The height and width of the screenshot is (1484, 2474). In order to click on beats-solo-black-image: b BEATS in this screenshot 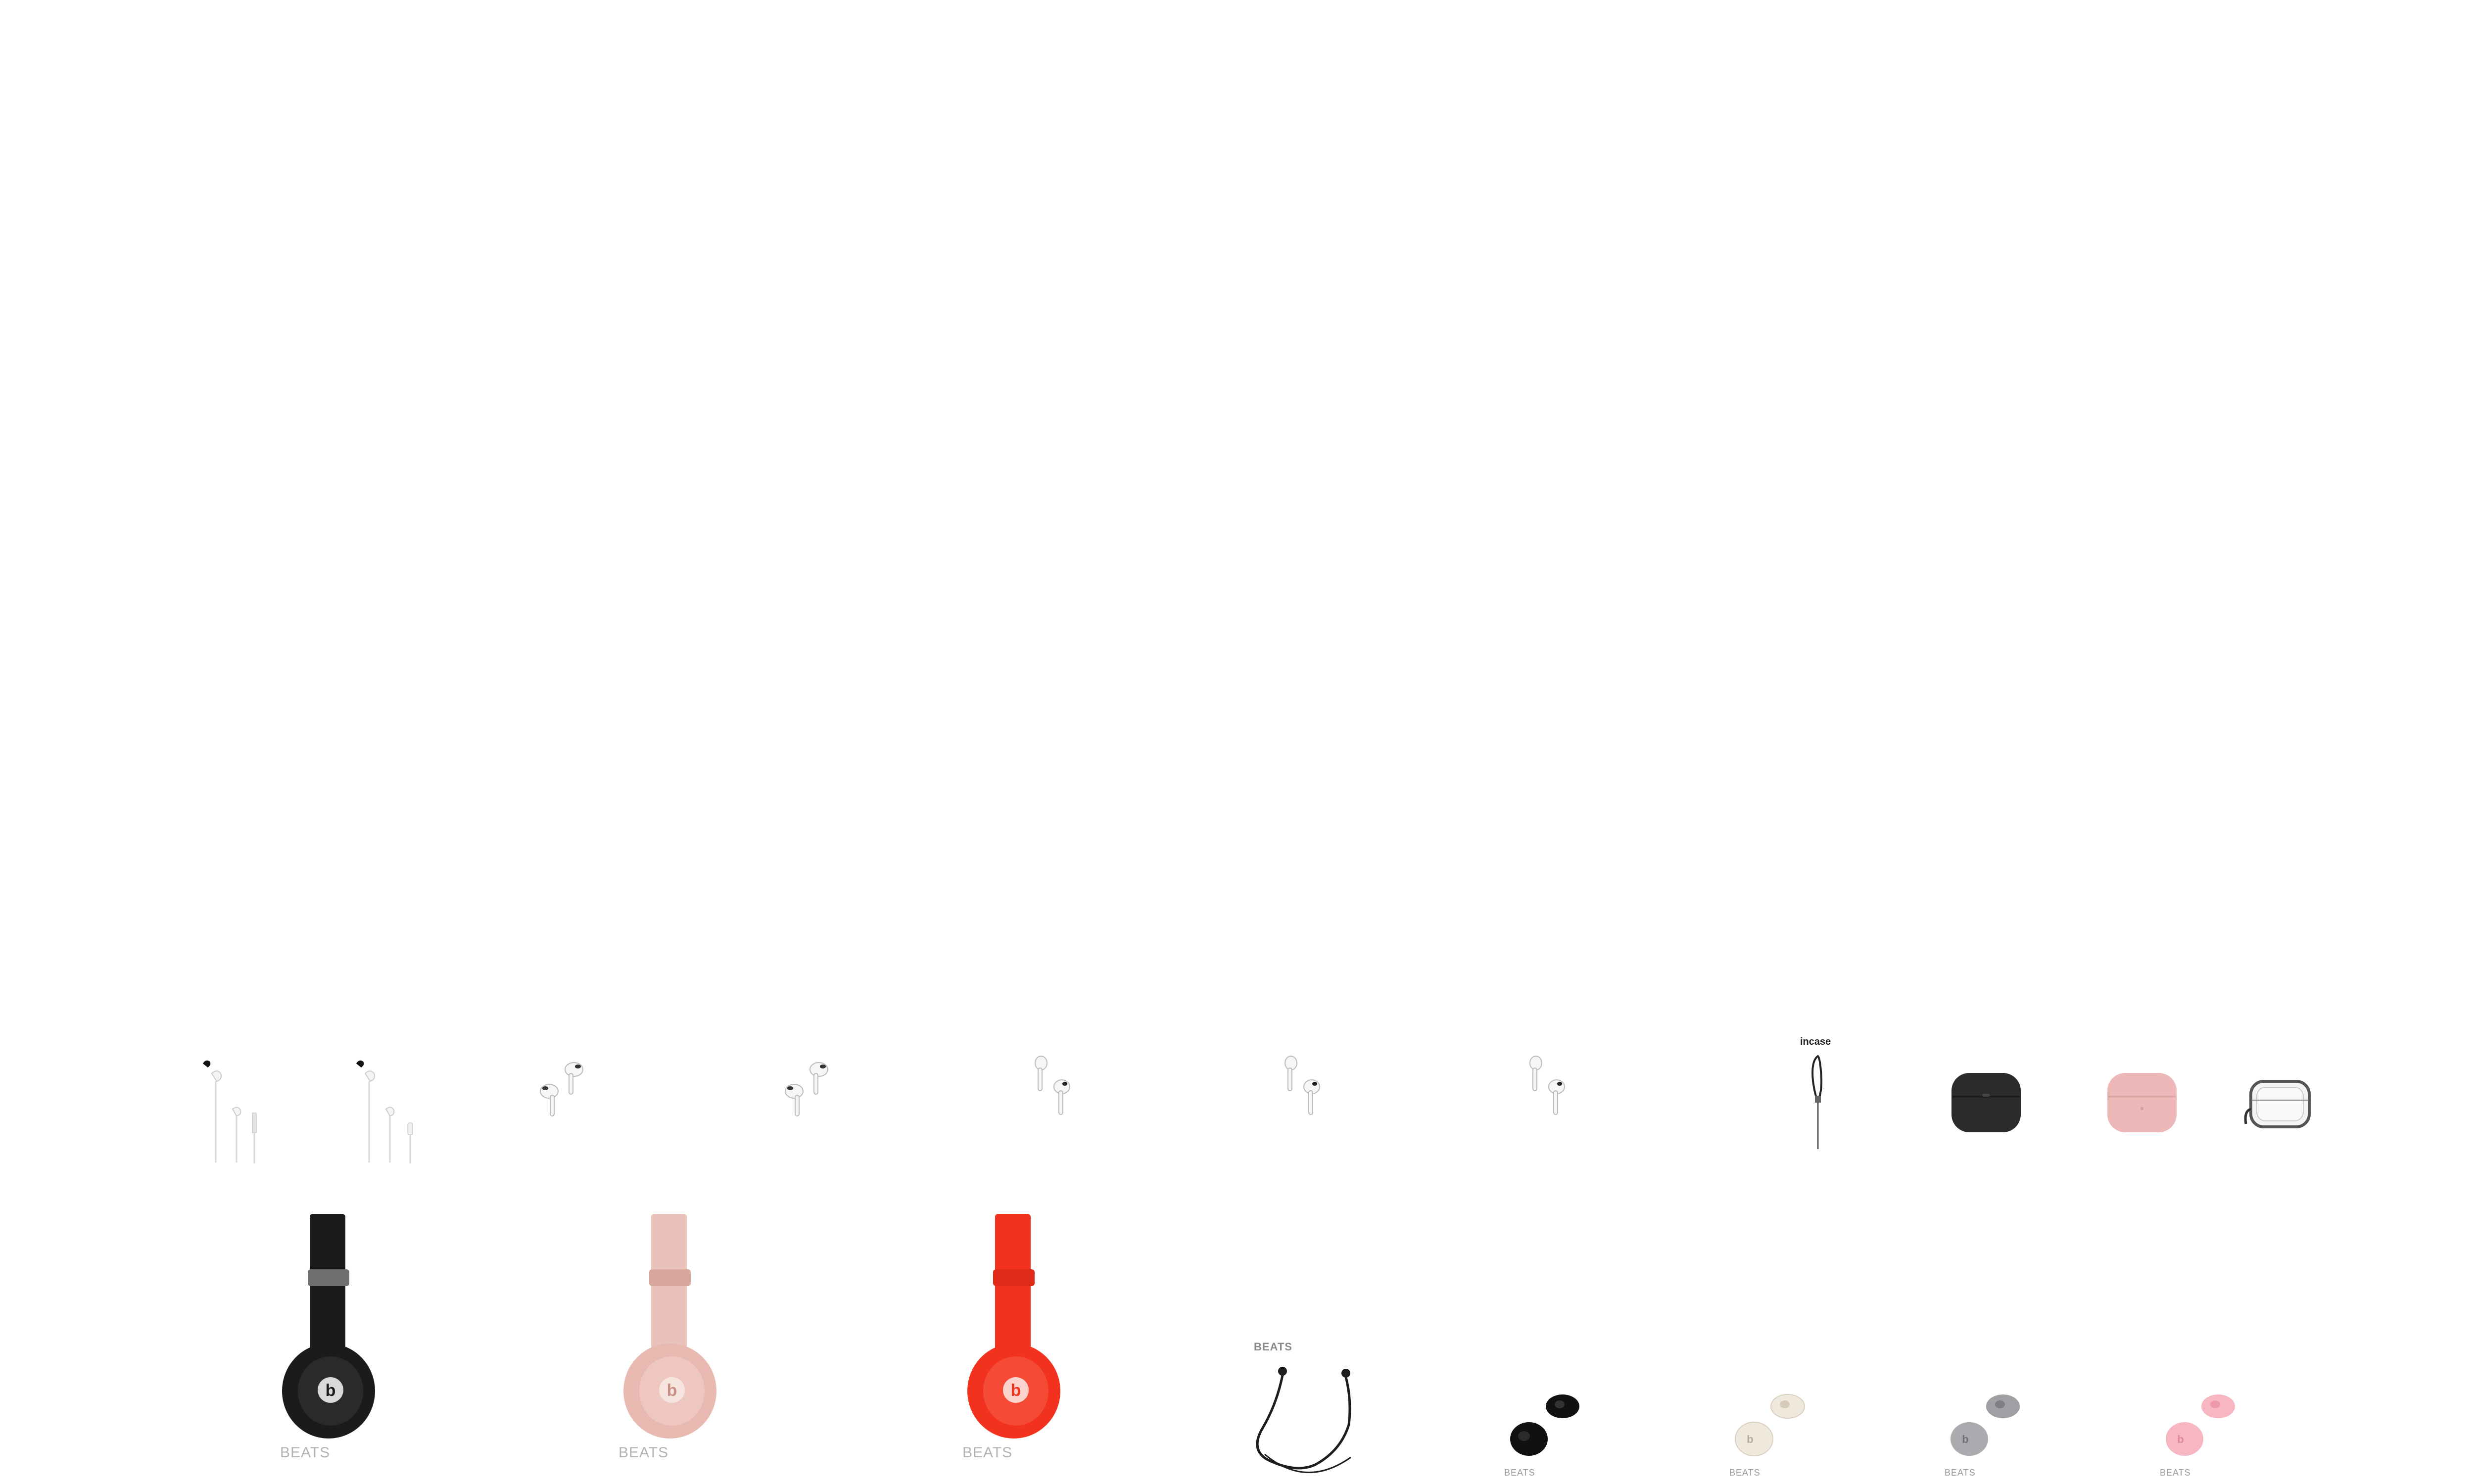, I will do `click(332, 1340)`.